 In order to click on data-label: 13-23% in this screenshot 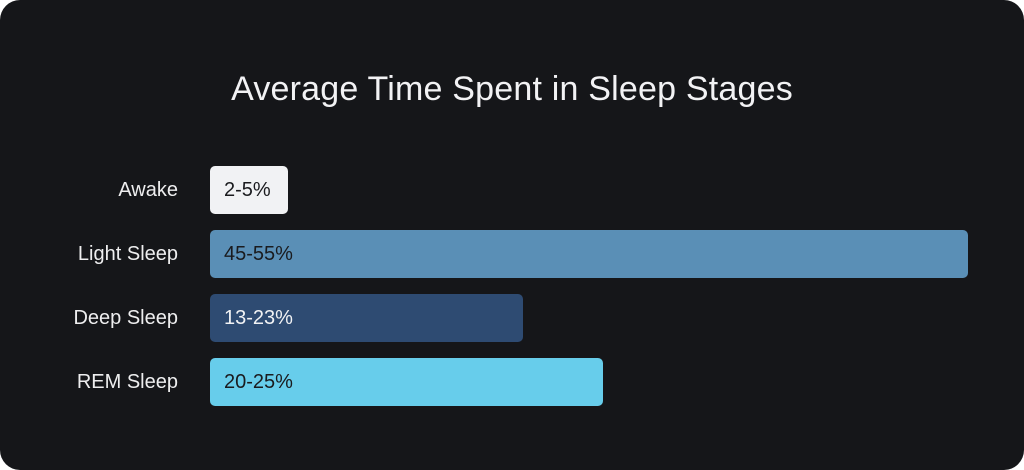, I will do `click(258, 318)`.